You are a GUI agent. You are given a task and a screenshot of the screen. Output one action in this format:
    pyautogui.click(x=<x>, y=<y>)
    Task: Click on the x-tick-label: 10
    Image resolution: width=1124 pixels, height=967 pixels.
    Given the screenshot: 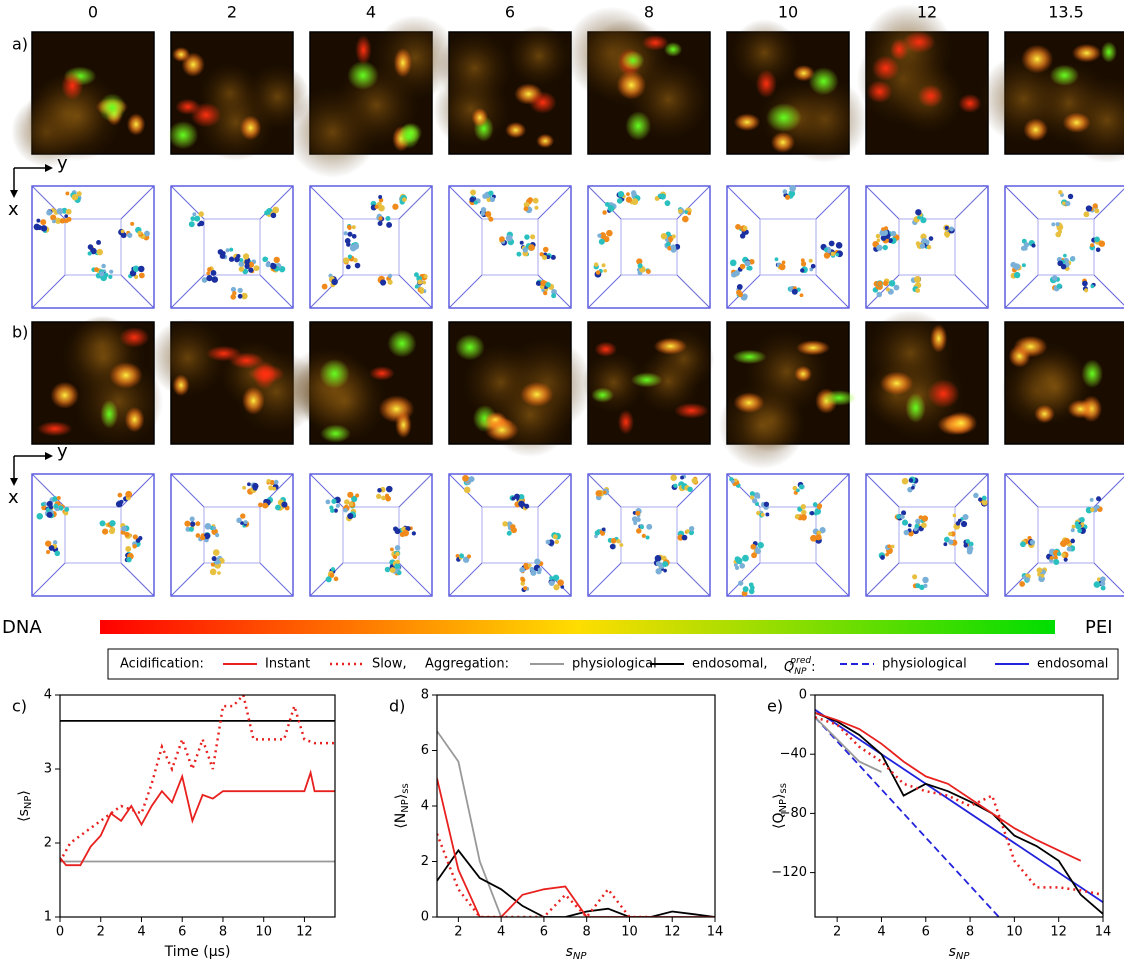 What is the action you would take?
    pyautogui.click(x=263, y=932)
    